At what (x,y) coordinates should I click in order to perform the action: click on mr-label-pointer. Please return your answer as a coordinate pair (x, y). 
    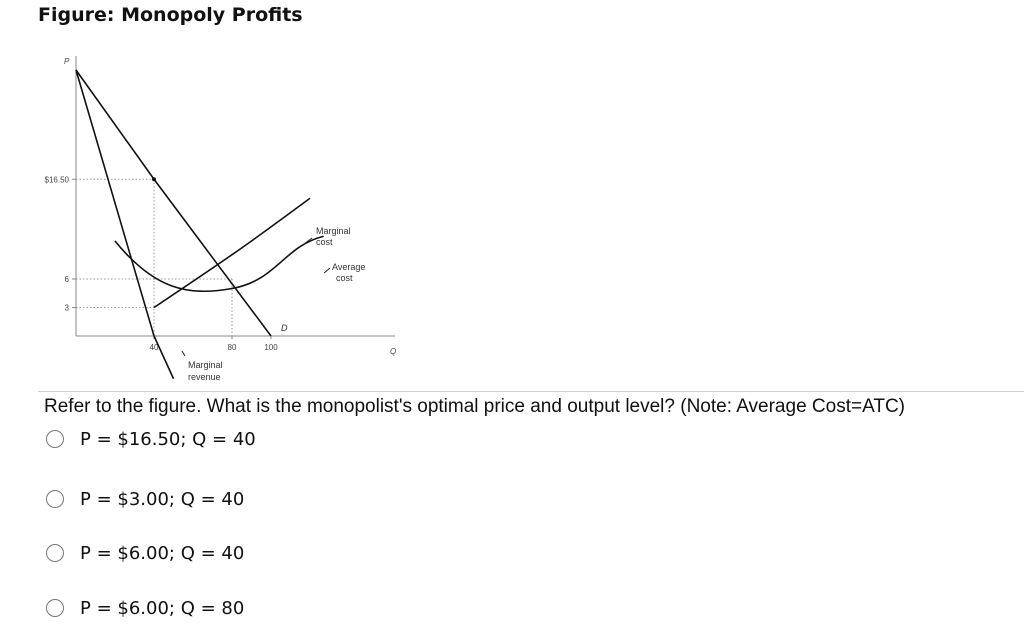
    Looking at the image, I should click on (183, 353).